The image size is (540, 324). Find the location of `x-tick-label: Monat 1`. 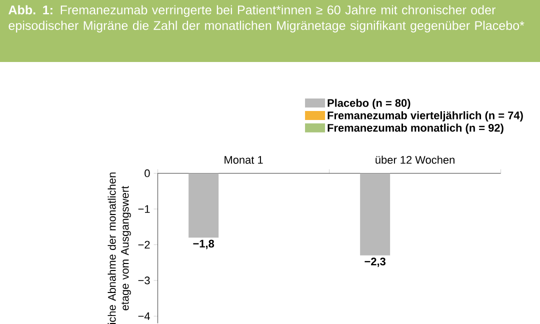

x-tick-label: Monat 1 is located at coordinates (243, 160).